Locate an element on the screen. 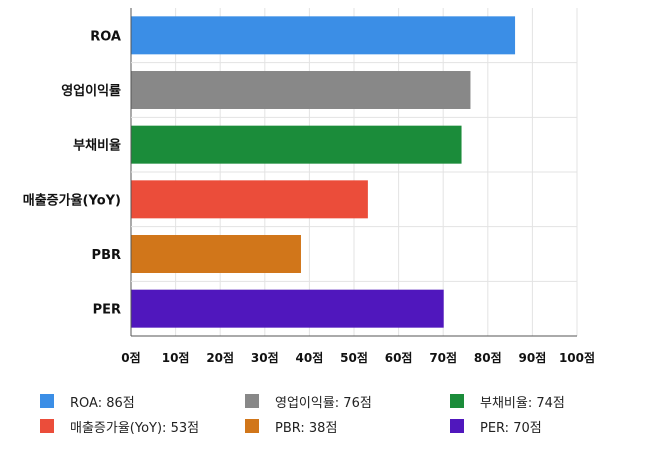 The image size is (650, 450). x-tick-label: 40점 is located at coordinates (310, 357).